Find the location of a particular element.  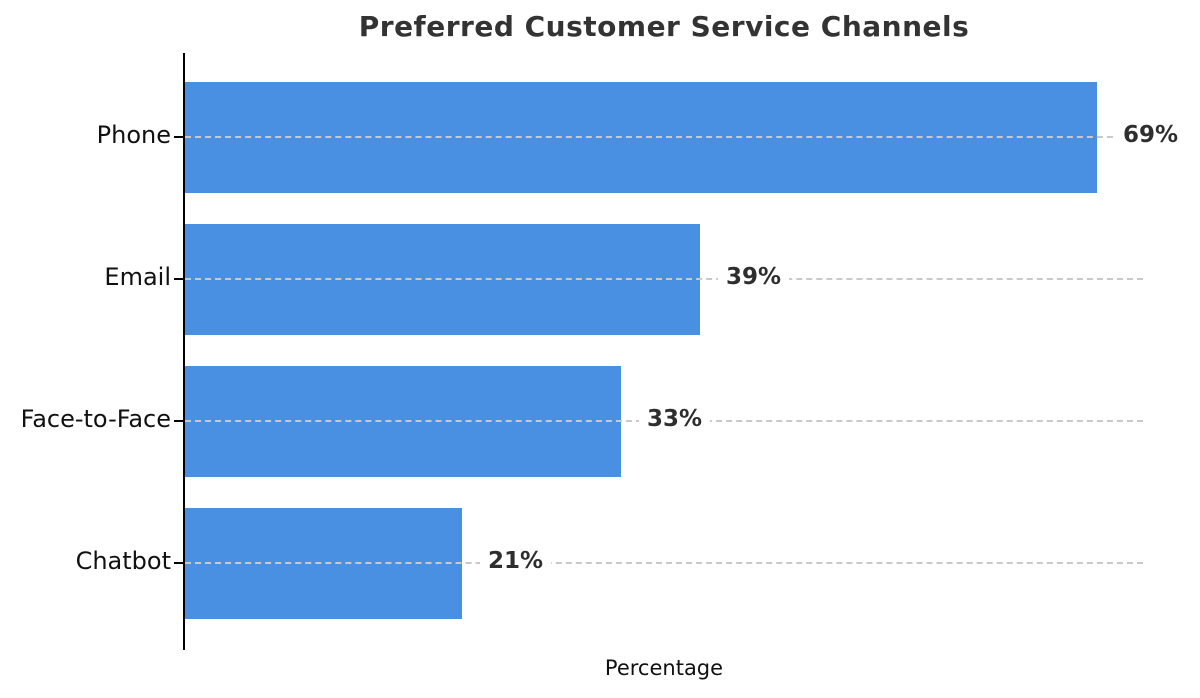

category-label: Chatbot is located at coordinates (123, 561).